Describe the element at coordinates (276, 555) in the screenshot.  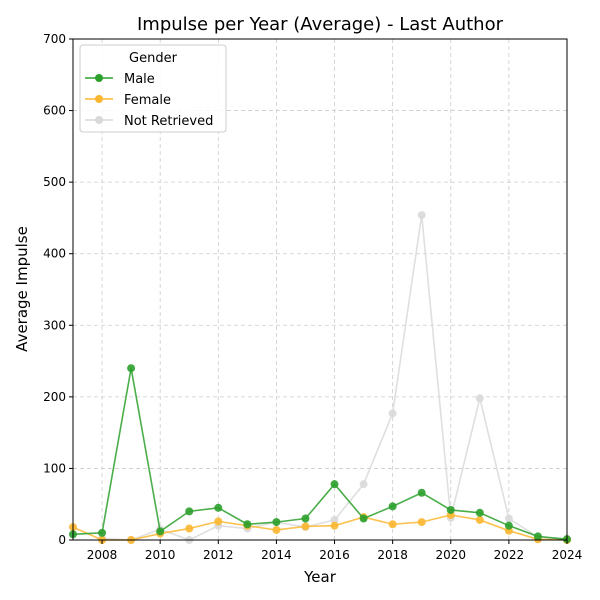
I see `x-tick-label: 2014` at that location.